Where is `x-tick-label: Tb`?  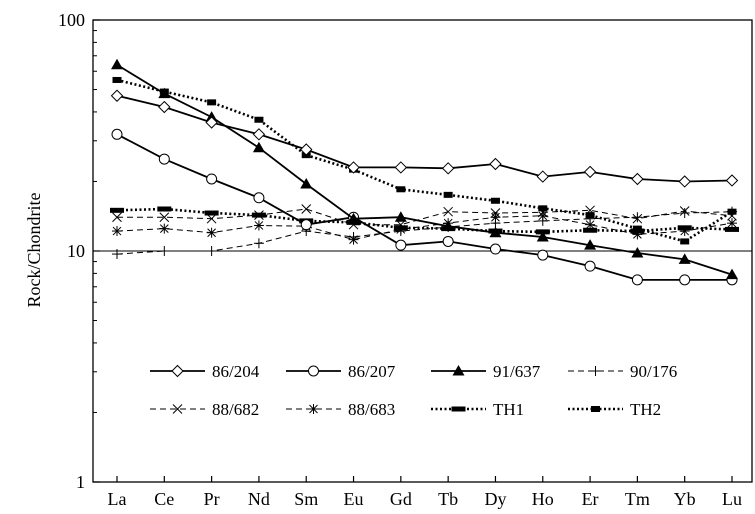 x-tick-label: Tb is located at coordinates (448, 499).